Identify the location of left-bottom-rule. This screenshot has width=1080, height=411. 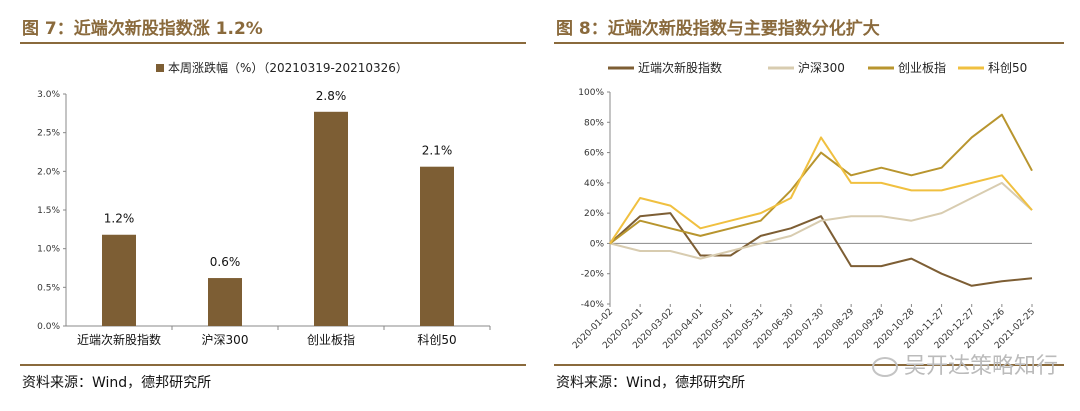
(273, 365).